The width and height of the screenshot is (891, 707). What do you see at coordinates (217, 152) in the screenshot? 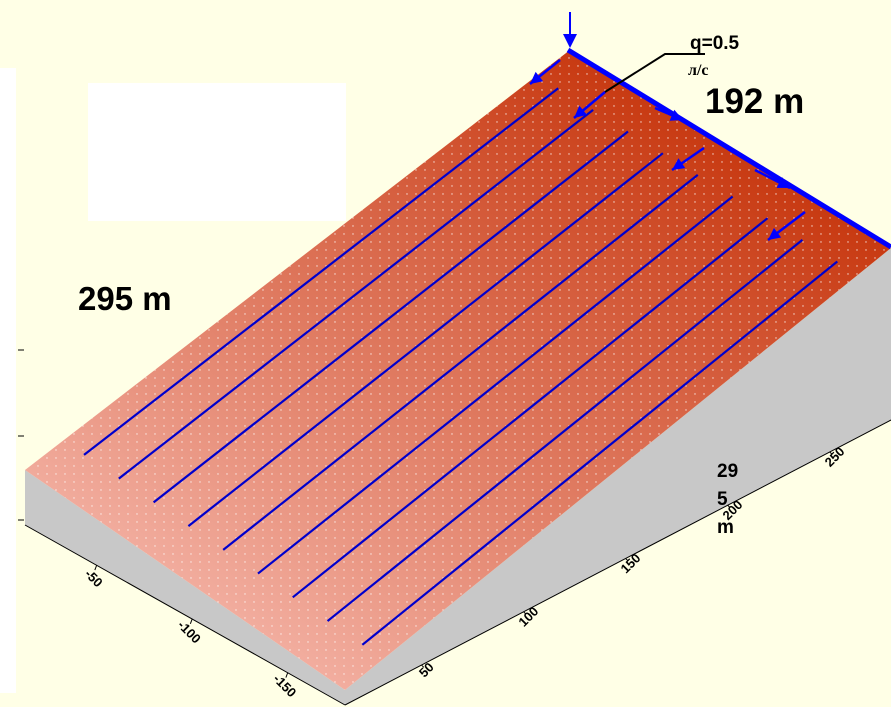
I see `white-box` at bounding box center [217, 152].